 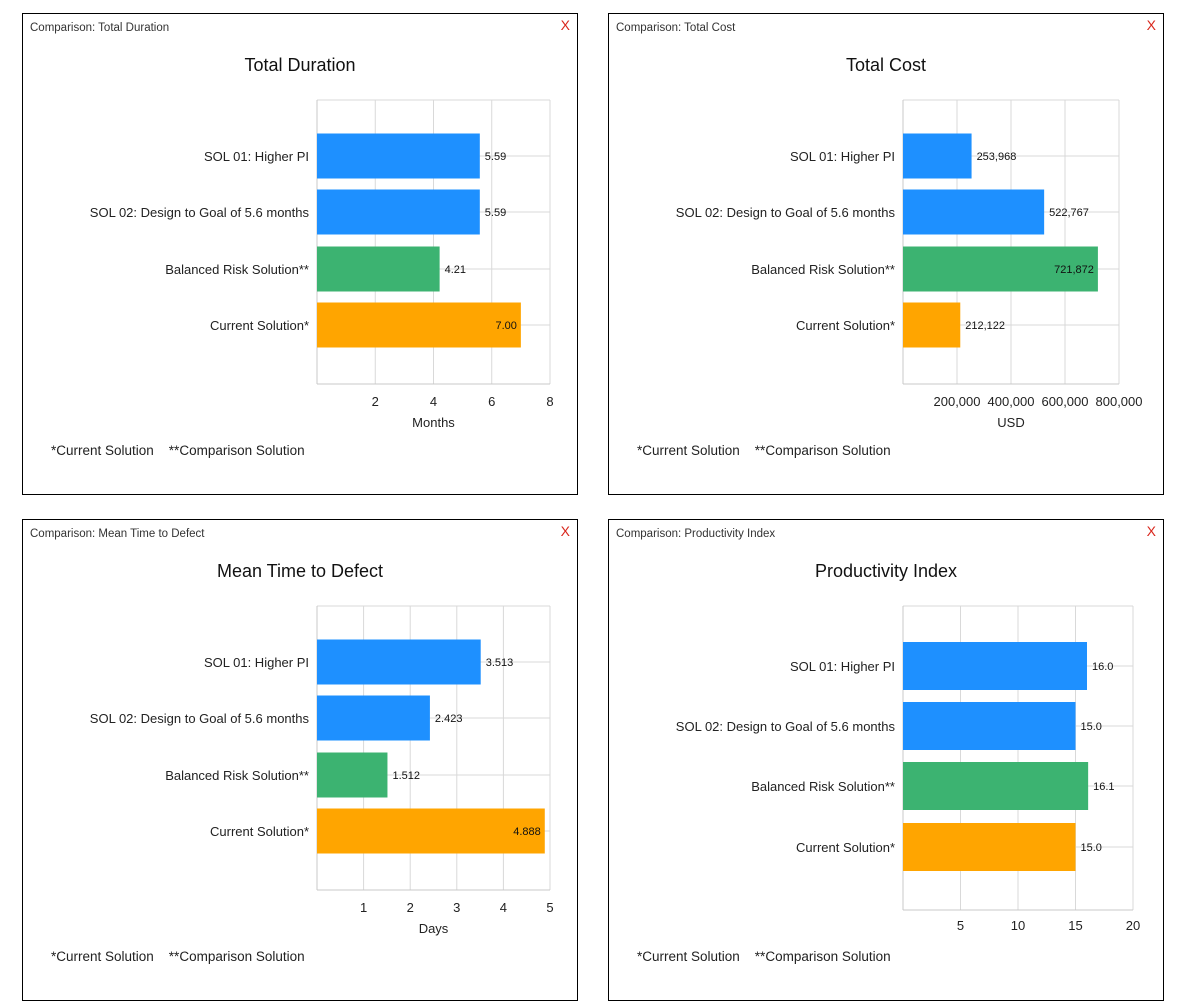 I want to click on chart-title: Mean Time to Defect, so click(x=300, y=571).